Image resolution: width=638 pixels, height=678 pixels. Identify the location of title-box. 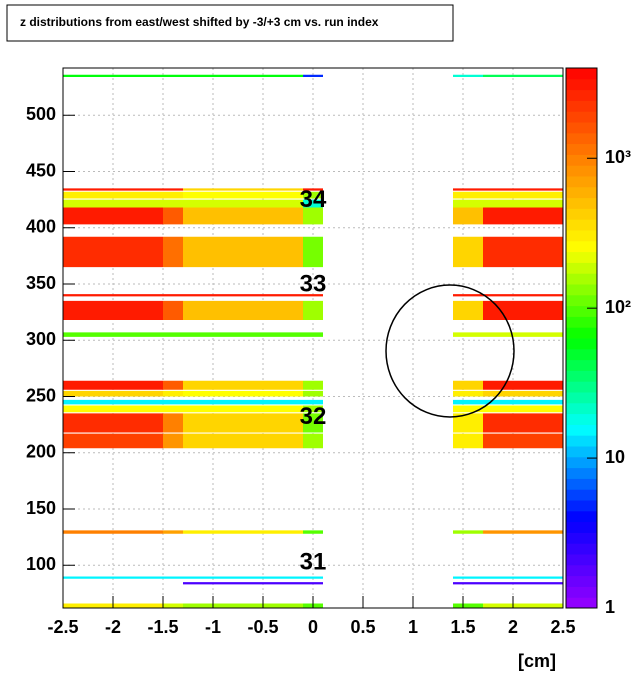
(230, 23).